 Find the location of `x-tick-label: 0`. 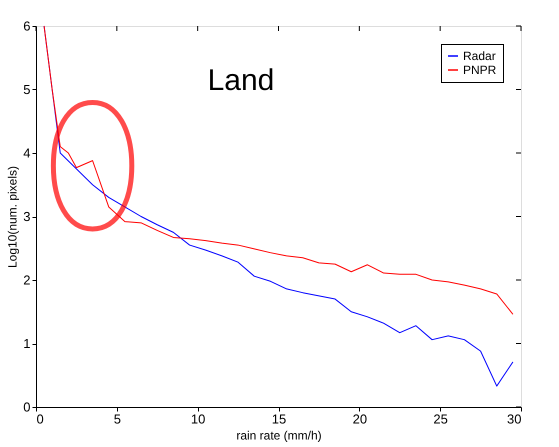

x-tick-label: 0 is located at coordinates (40, 419).